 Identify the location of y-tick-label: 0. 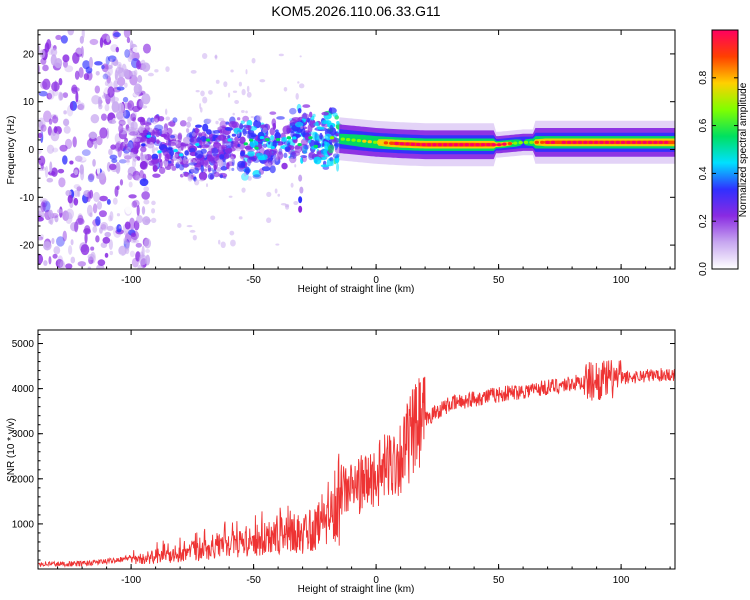
(31, 150).